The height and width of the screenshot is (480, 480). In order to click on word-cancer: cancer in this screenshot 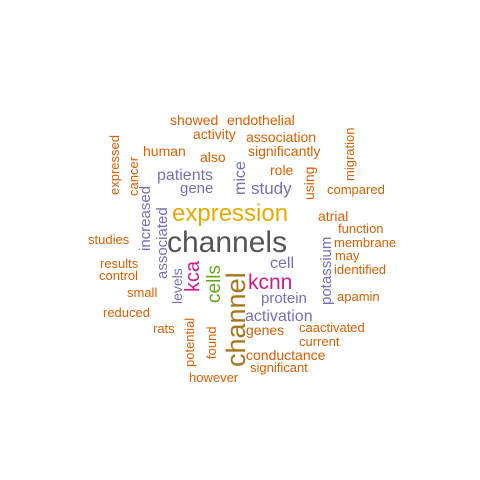, I will do `click(133, 176)`.